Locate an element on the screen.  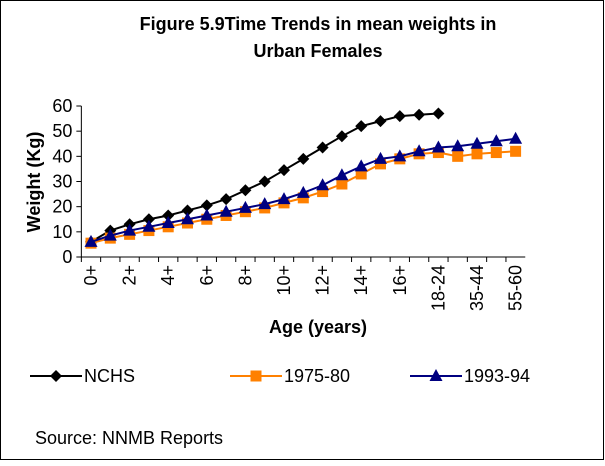
legend-item: 1975-80 is located at coordinates (290, 376).